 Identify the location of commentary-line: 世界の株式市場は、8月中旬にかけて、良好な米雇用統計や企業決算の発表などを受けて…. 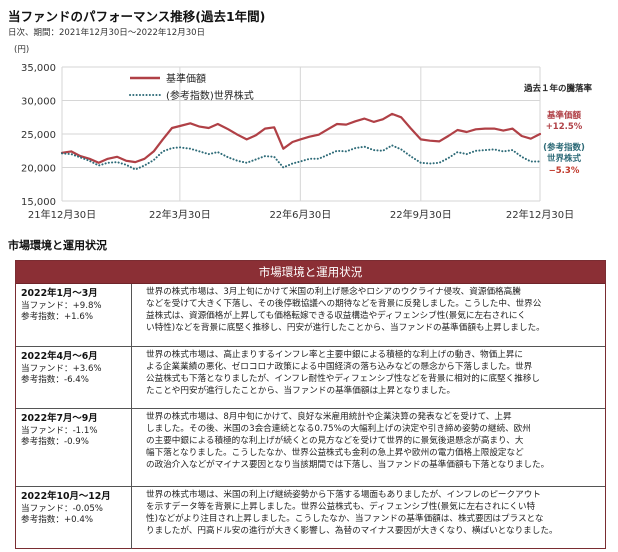
(329, 417).